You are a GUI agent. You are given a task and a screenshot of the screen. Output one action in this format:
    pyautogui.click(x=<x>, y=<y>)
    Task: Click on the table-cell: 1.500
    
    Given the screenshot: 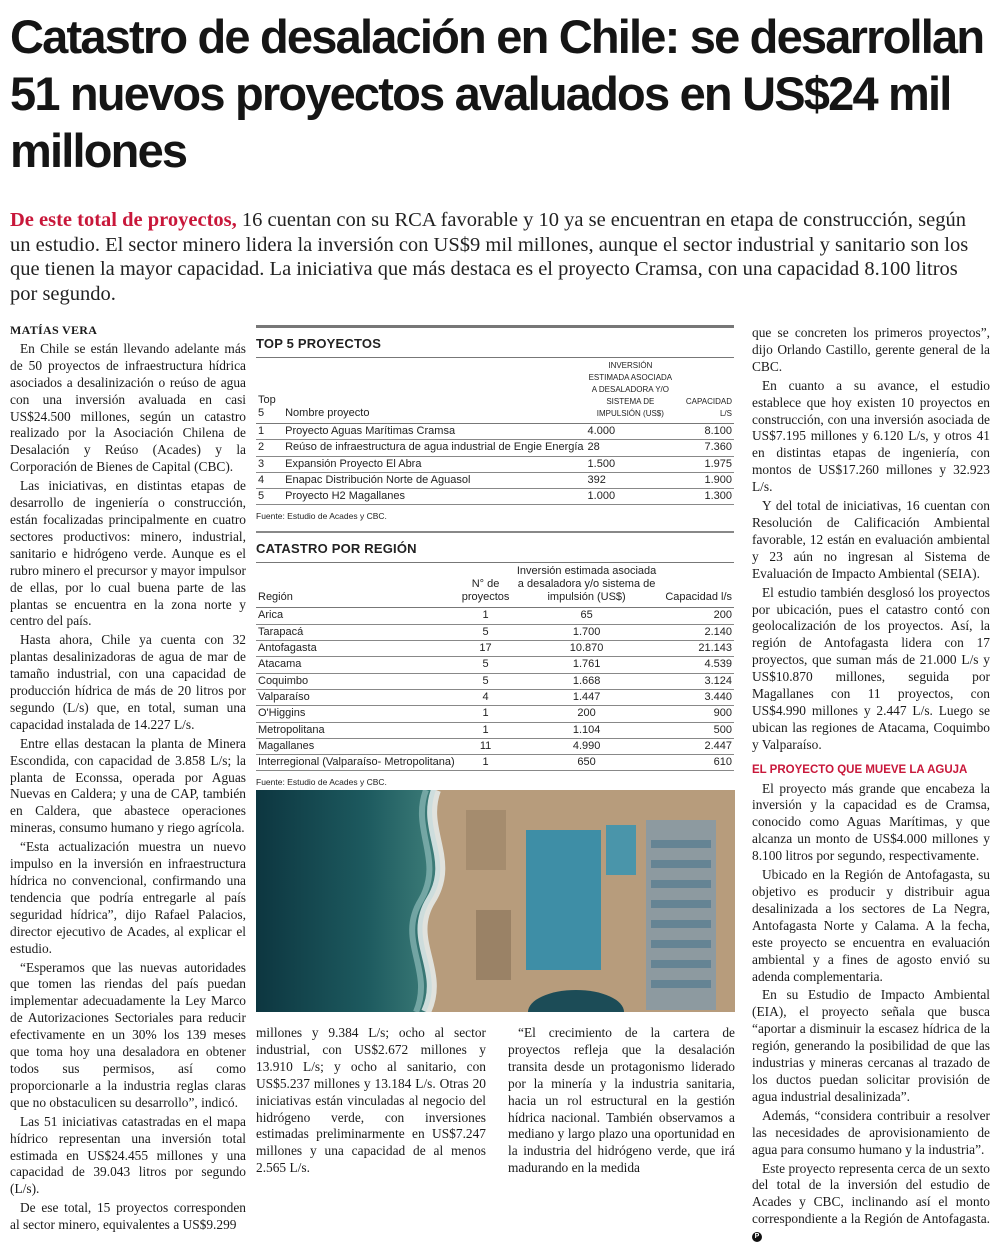 What is the action you would take?
    pyautogui.click(x=630, y=464)
    